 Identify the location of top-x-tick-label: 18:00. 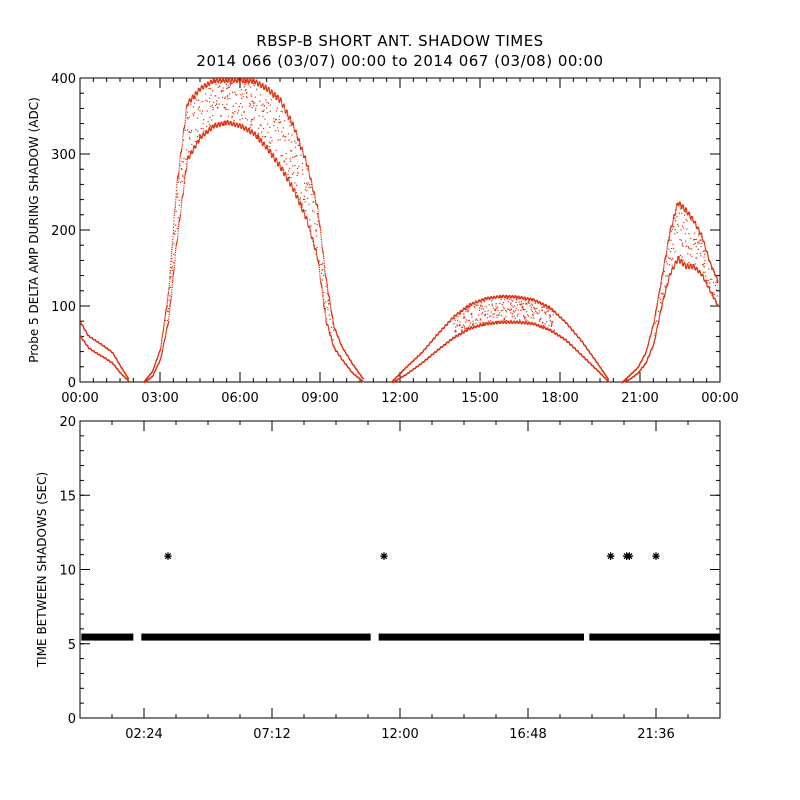
(559, 398).